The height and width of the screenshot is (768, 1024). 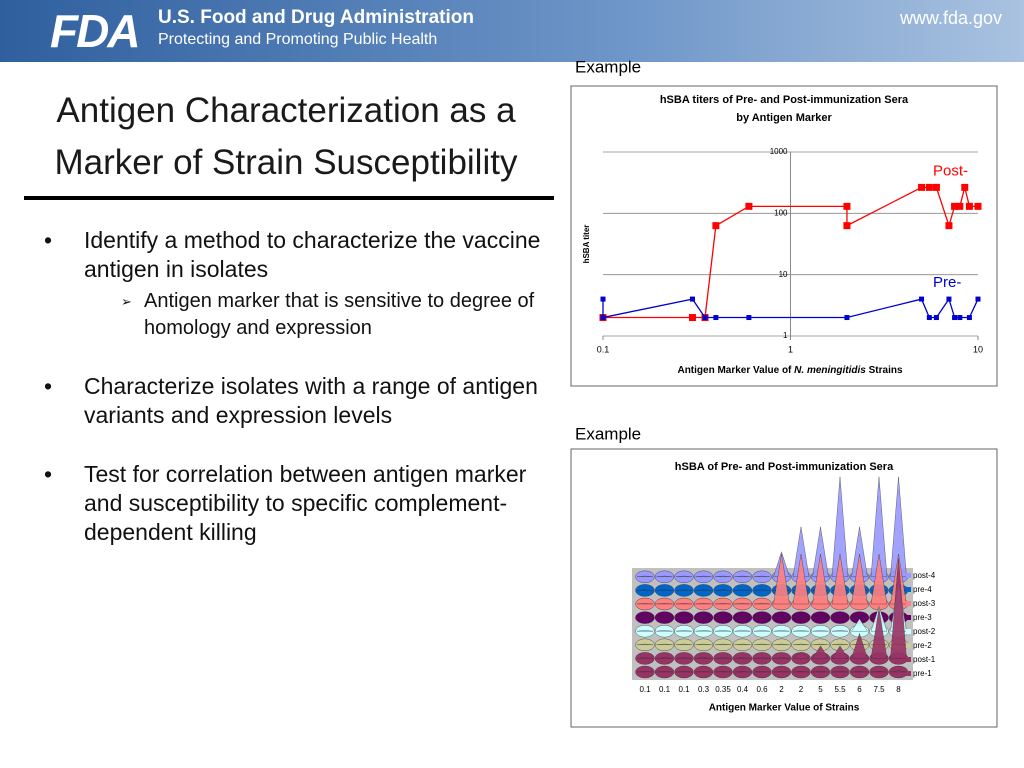 I want to click on caption: Example, so click(x=608, y=66).